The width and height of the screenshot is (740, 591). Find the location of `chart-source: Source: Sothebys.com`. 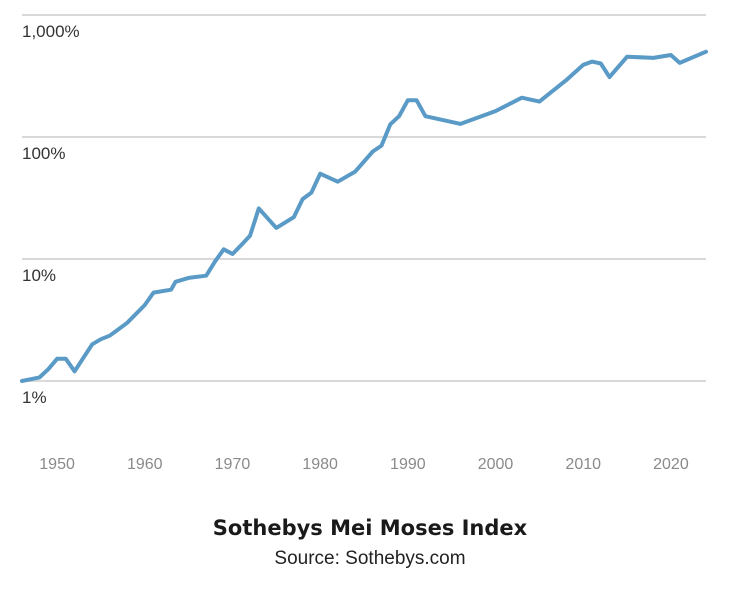

chart-source: Source: Sothebys.com is located at coordinates (370, 558).